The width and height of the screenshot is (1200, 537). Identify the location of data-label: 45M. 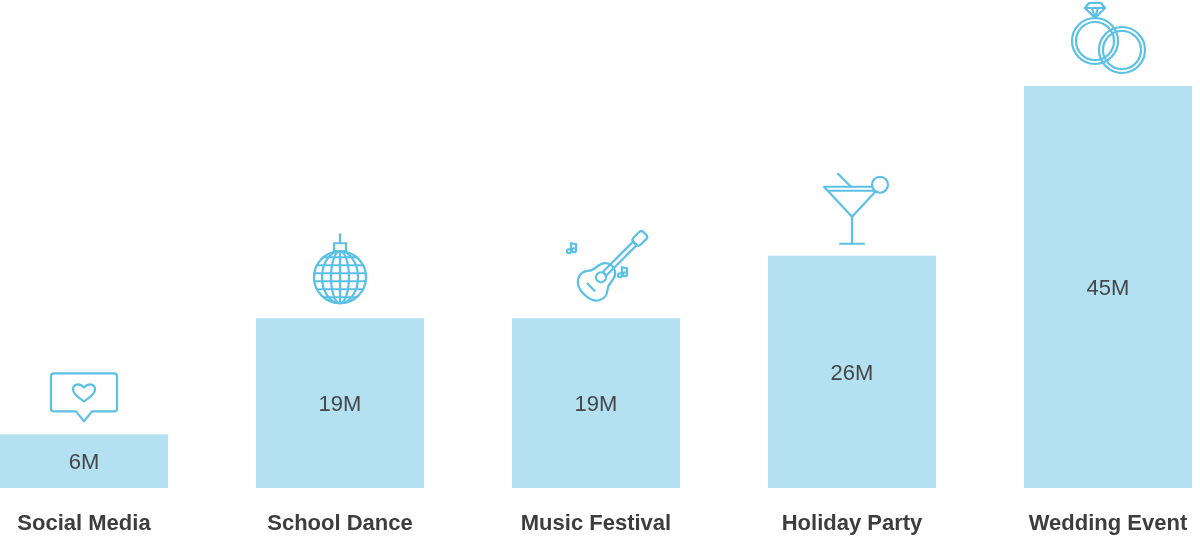
(1108, 287).